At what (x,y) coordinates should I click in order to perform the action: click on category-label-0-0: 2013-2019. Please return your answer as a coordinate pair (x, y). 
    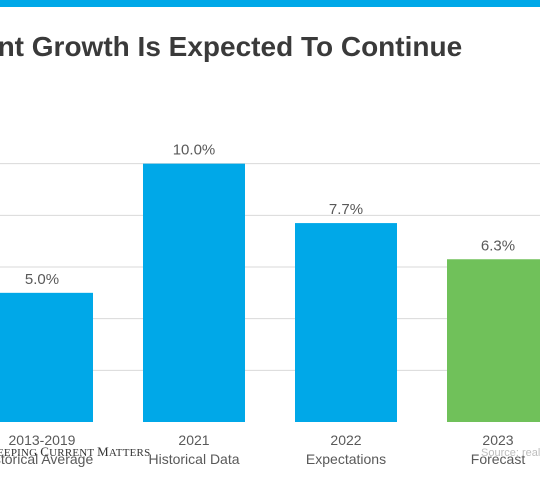
    Looking at the image, I should click on (42, 440).